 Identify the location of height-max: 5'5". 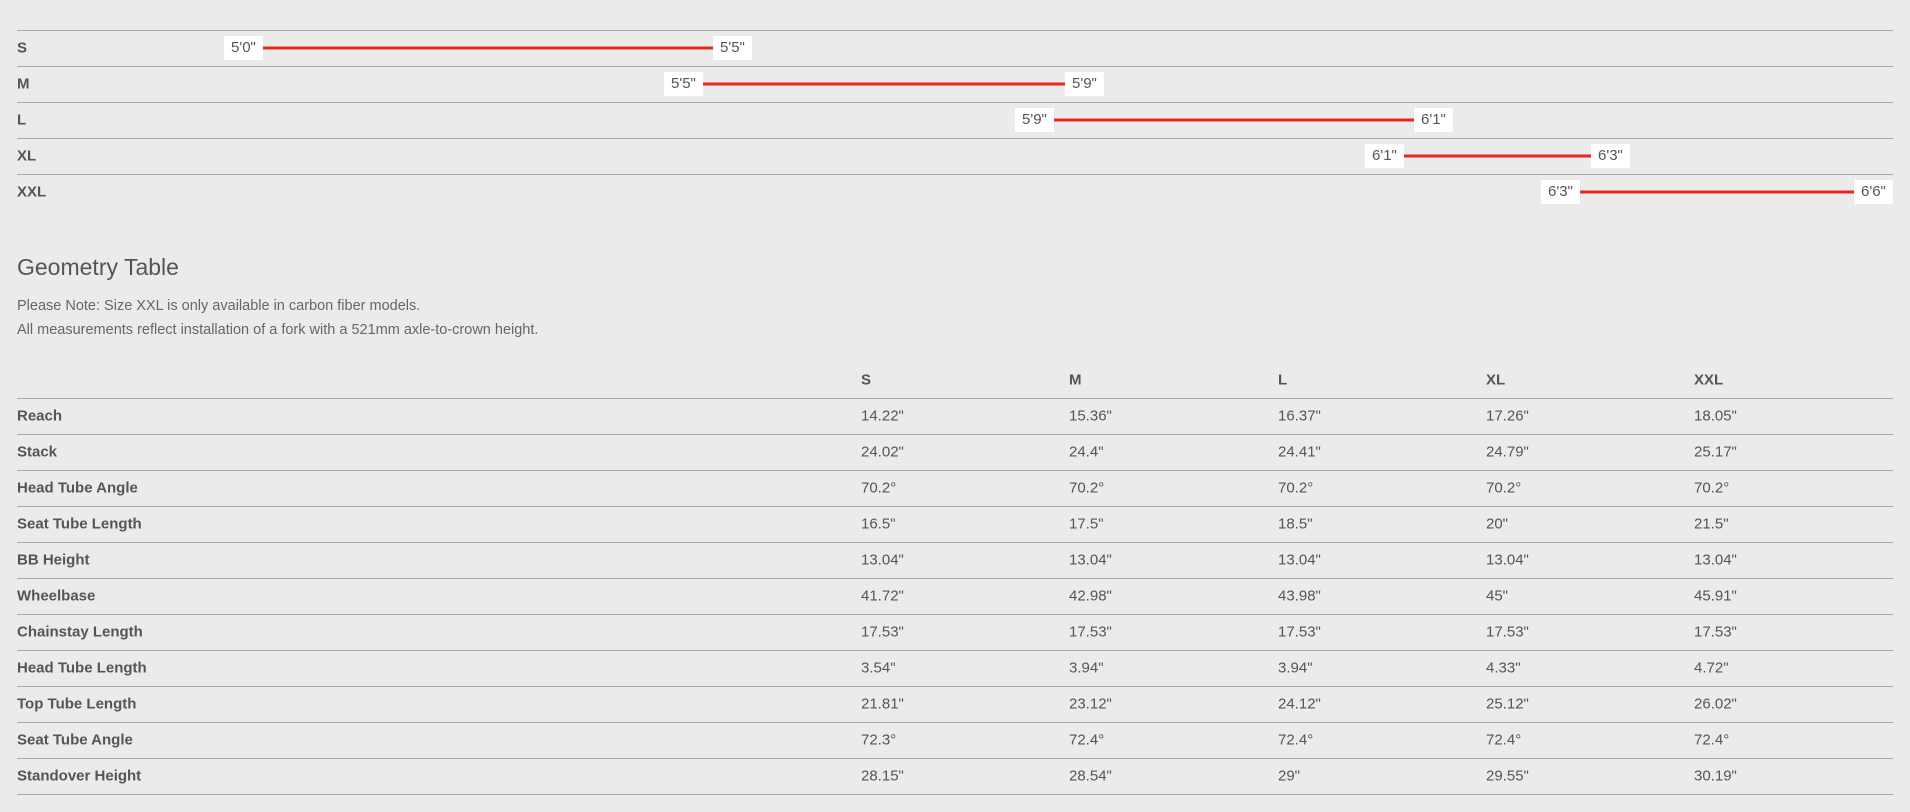
(732, 48).